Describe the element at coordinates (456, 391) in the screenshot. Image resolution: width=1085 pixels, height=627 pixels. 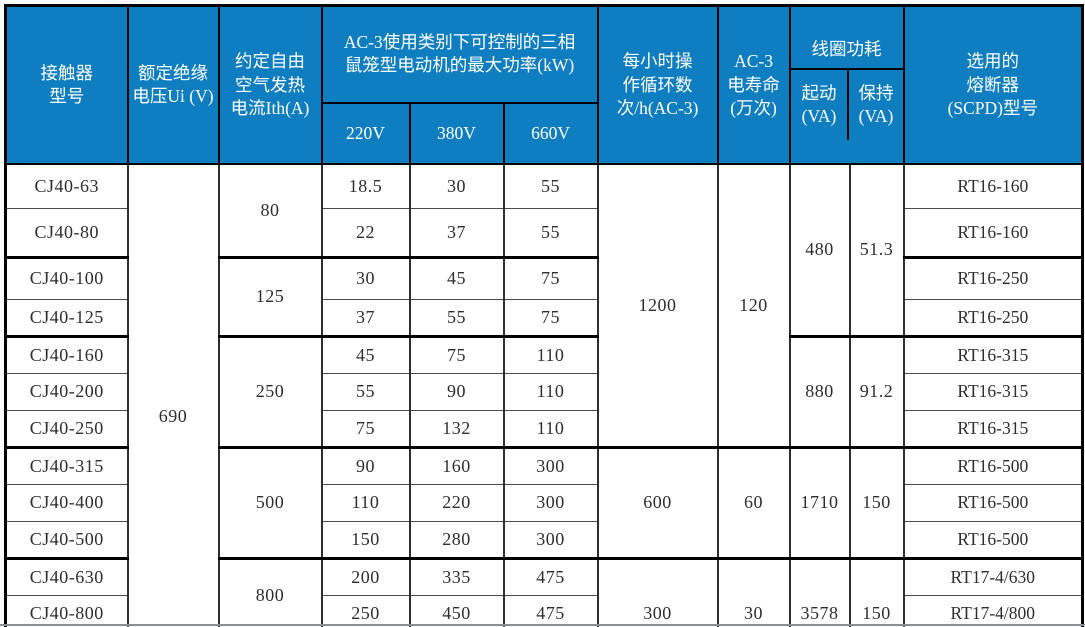
I see `cell-power-380: 90` at that location.